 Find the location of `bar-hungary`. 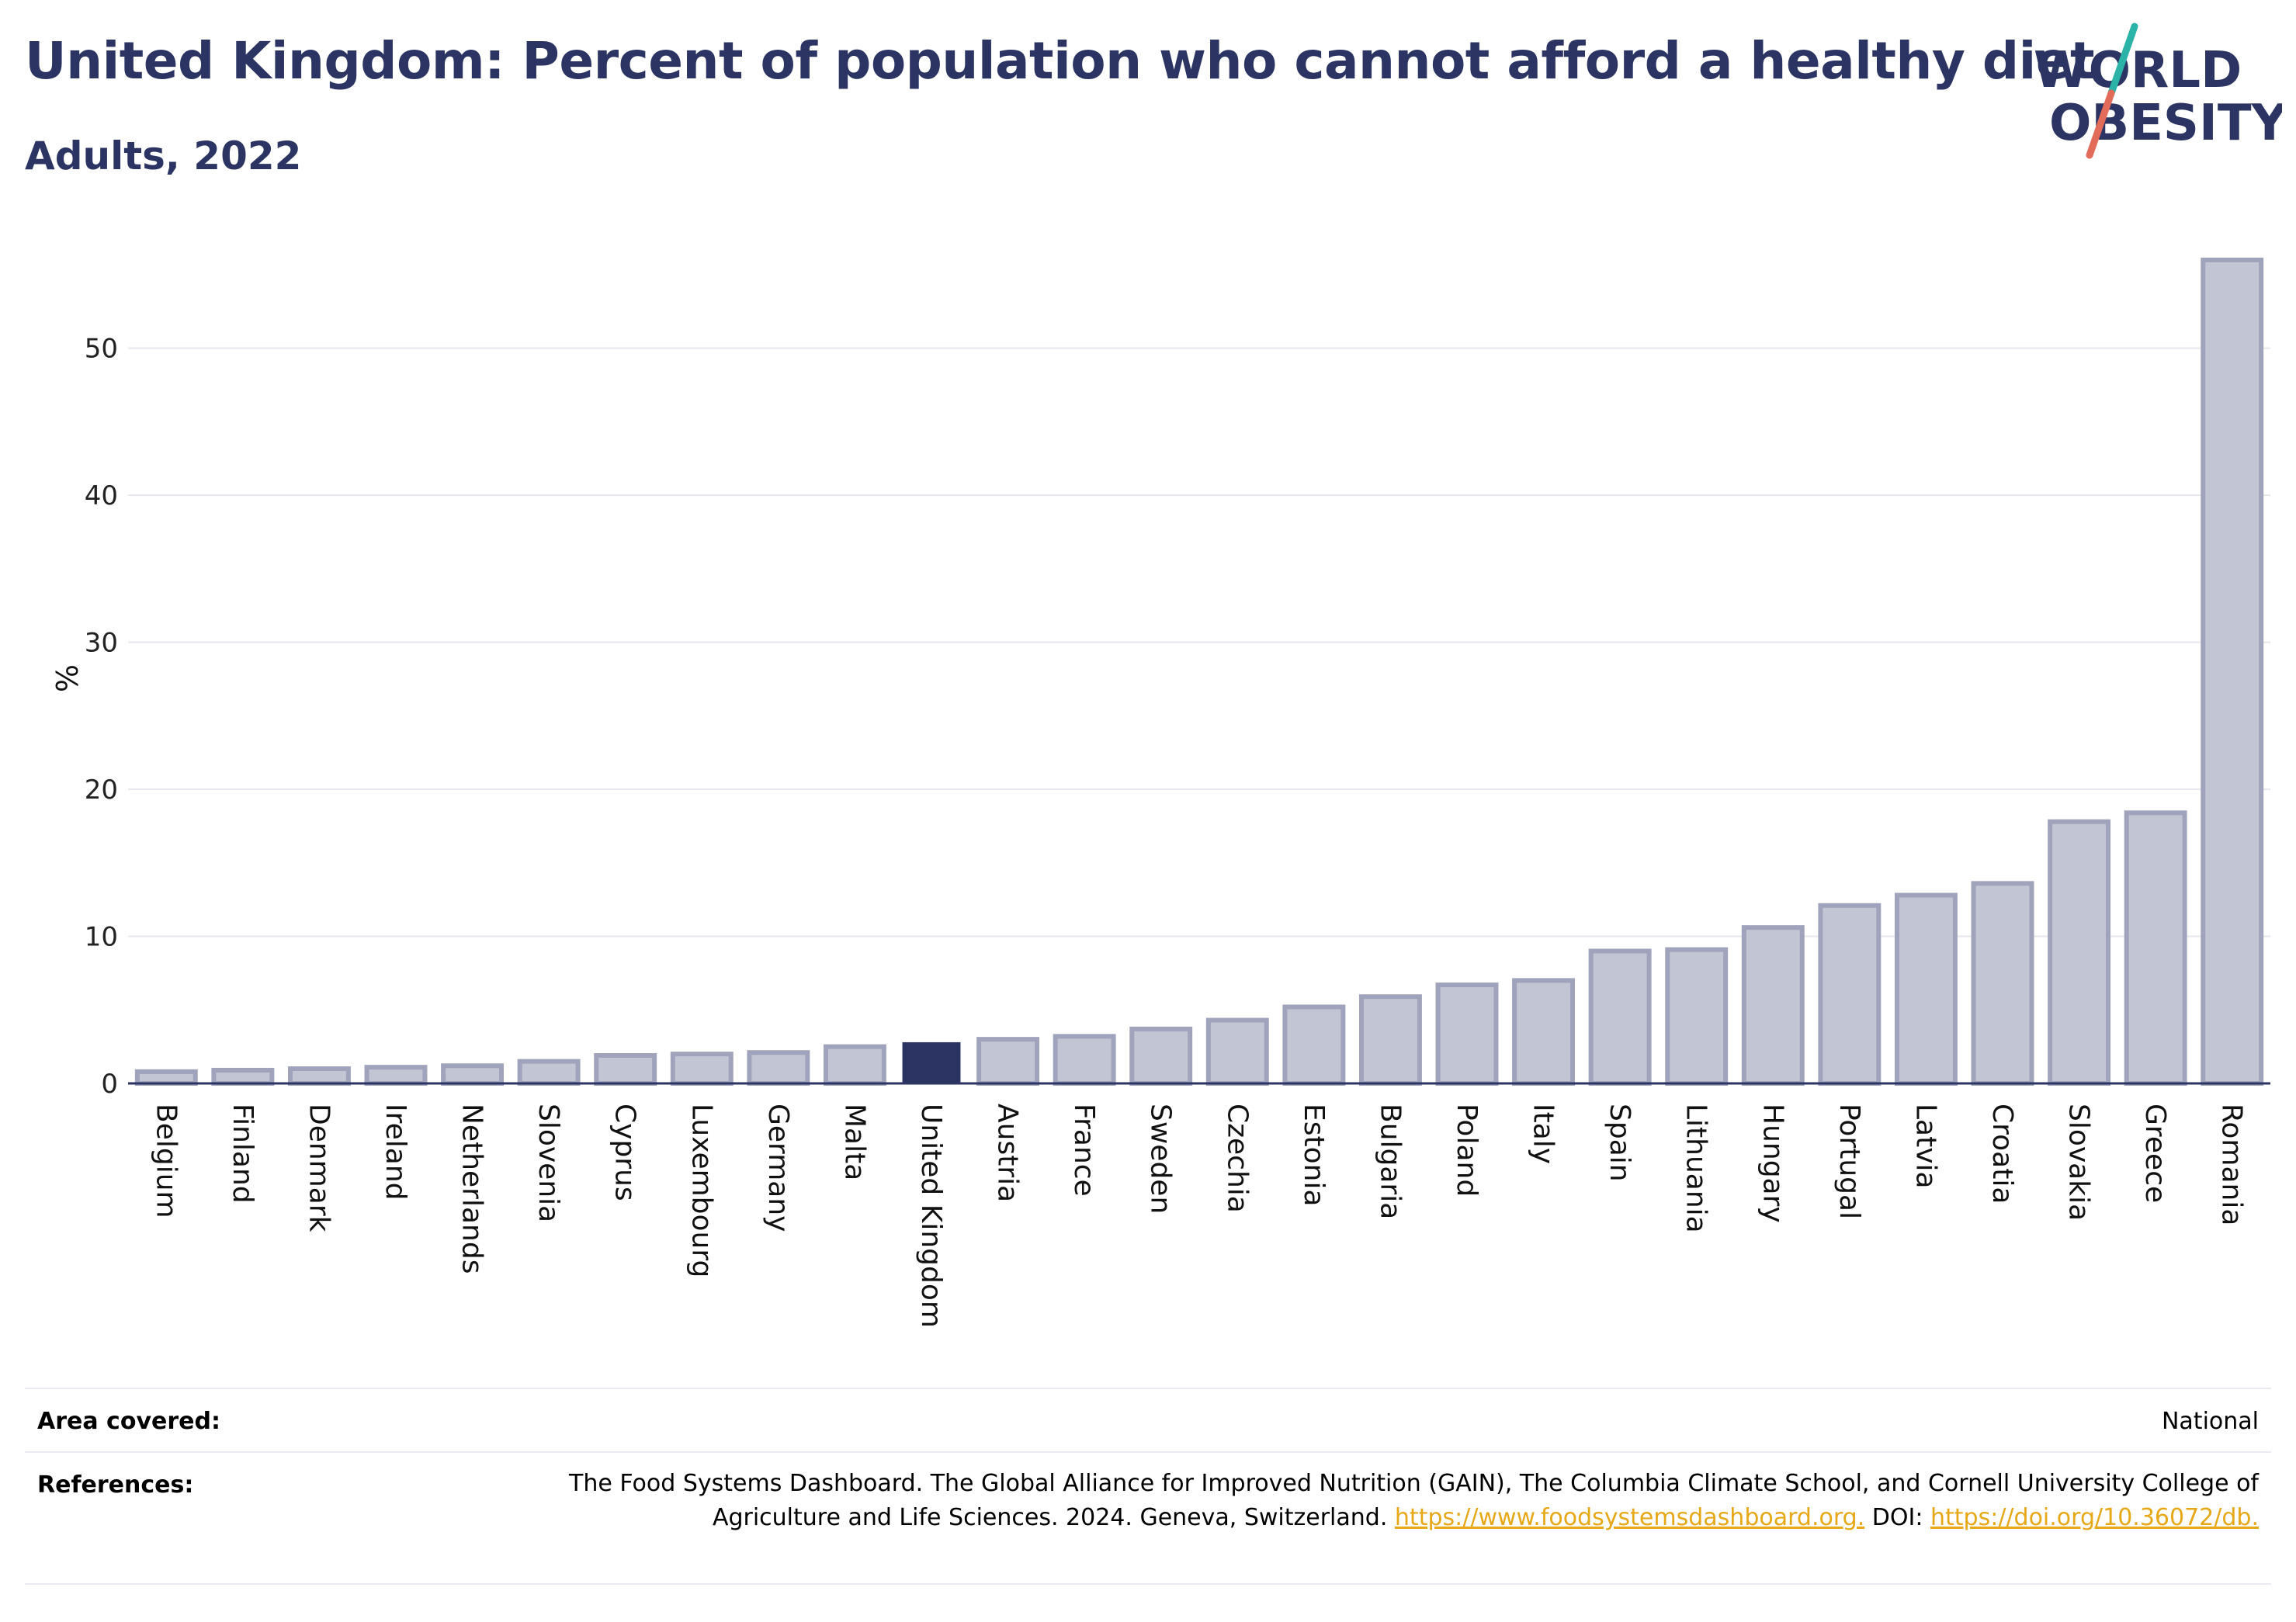

bar-hungary is located at coordinates (1773, 1006).